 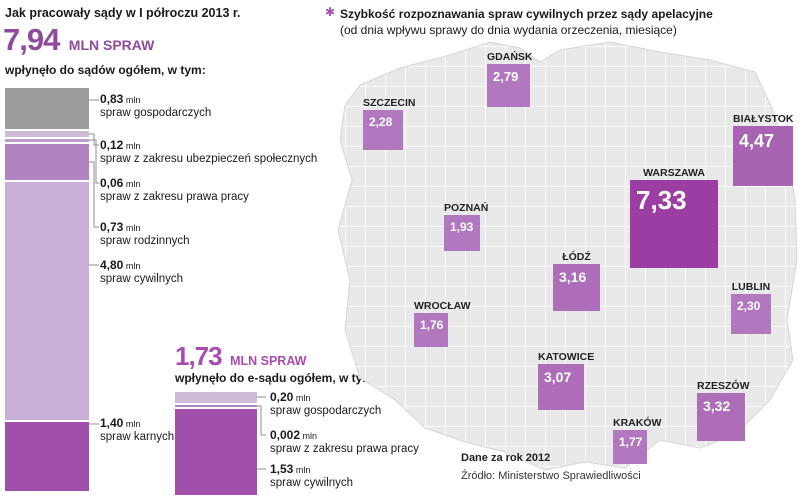 I want to click on total-cases-unit: MLN SPRAW, so click(x=111, y=45).